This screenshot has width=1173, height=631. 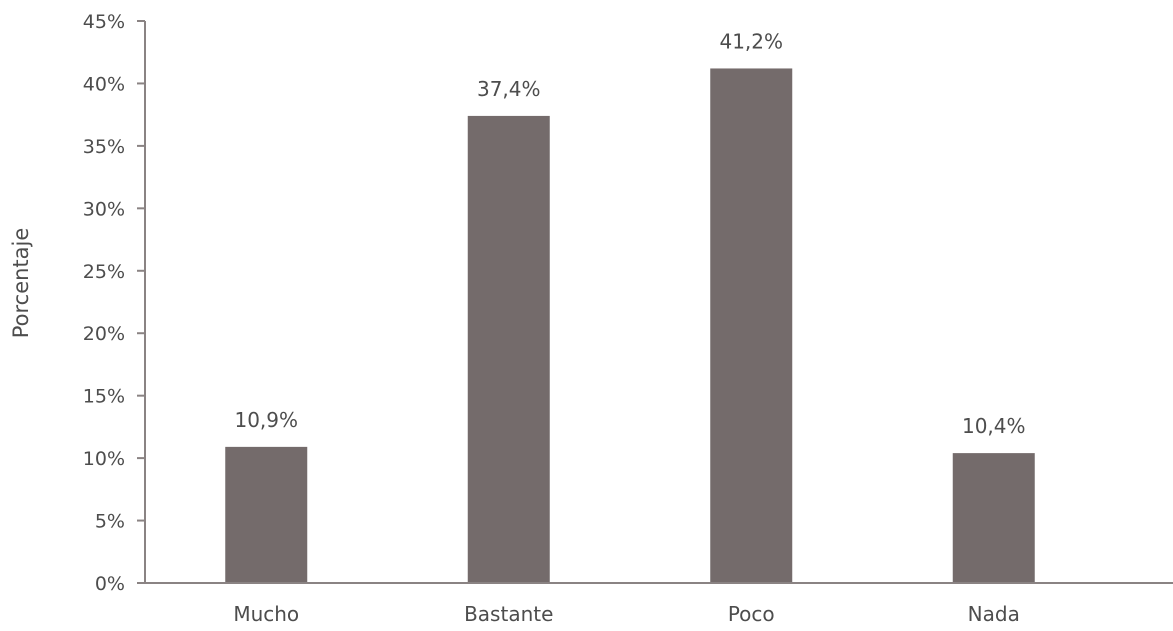 What do you see at coordinates (751, 614) in the screenshot?
I see `x-category-label: Poco` at bounding box center [751, 614].